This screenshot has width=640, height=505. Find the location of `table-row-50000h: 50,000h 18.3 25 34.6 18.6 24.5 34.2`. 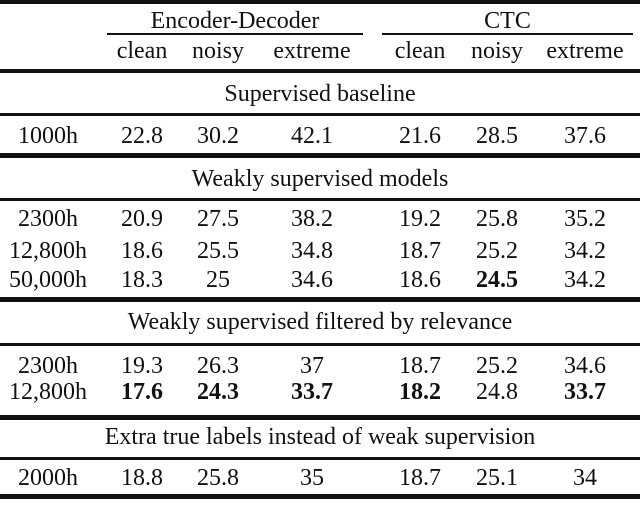

table-row-50000h: 50,000h 18.3 25 34.6 18.6 24.5 34.2 is located at coordinates (320, 280).